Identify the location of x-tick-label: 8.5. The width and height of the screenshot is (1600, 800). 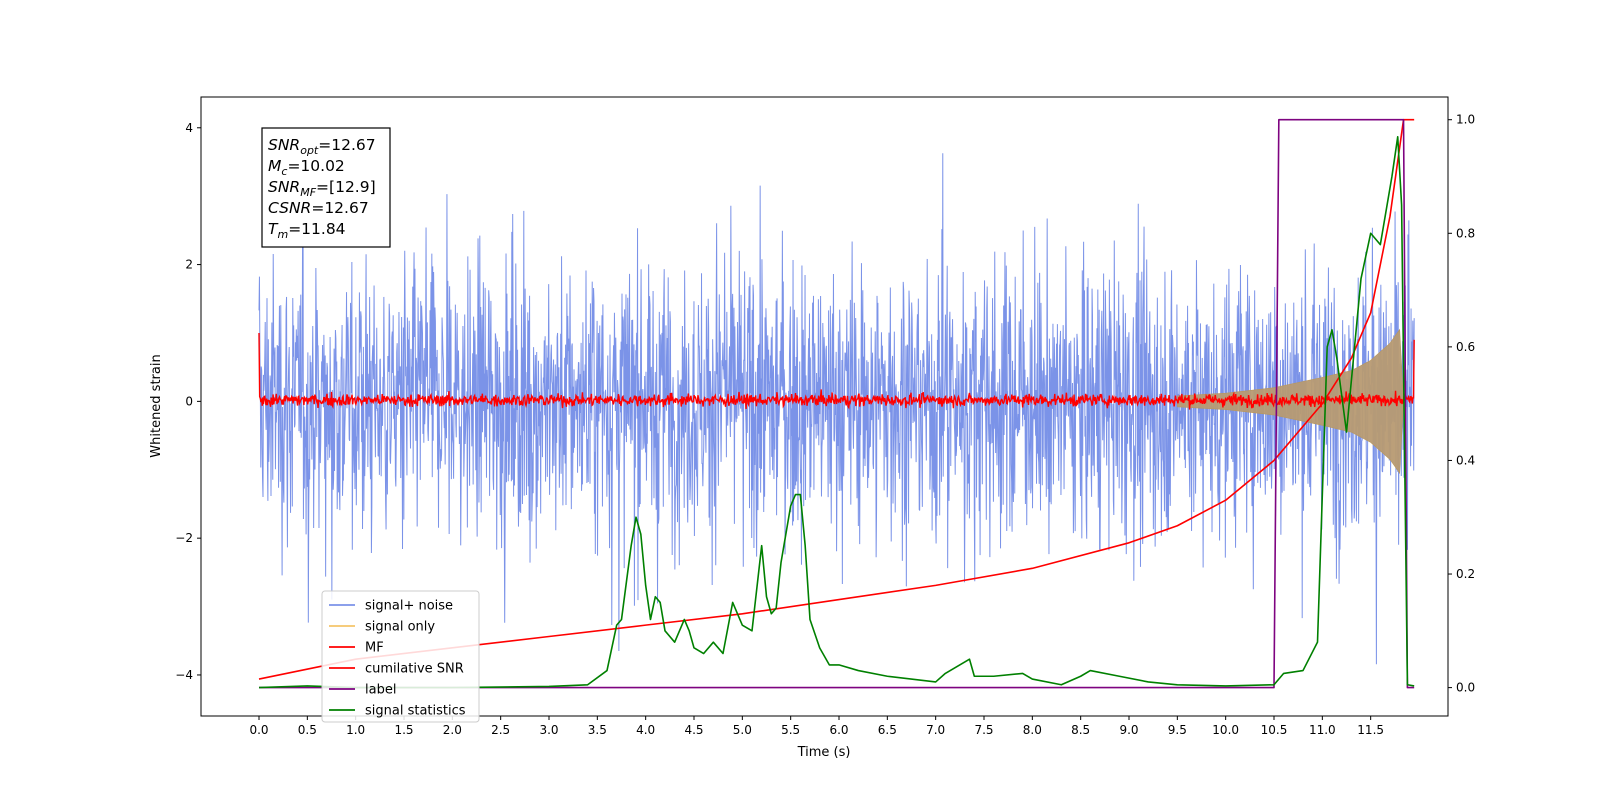
(1080, 730).